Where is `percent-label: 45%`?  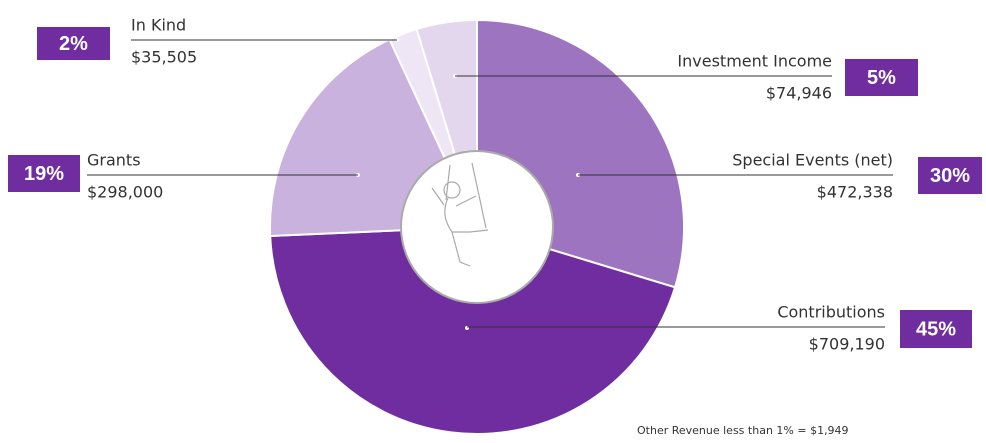
percent-label: 45% is located at coordinates (936, 329).